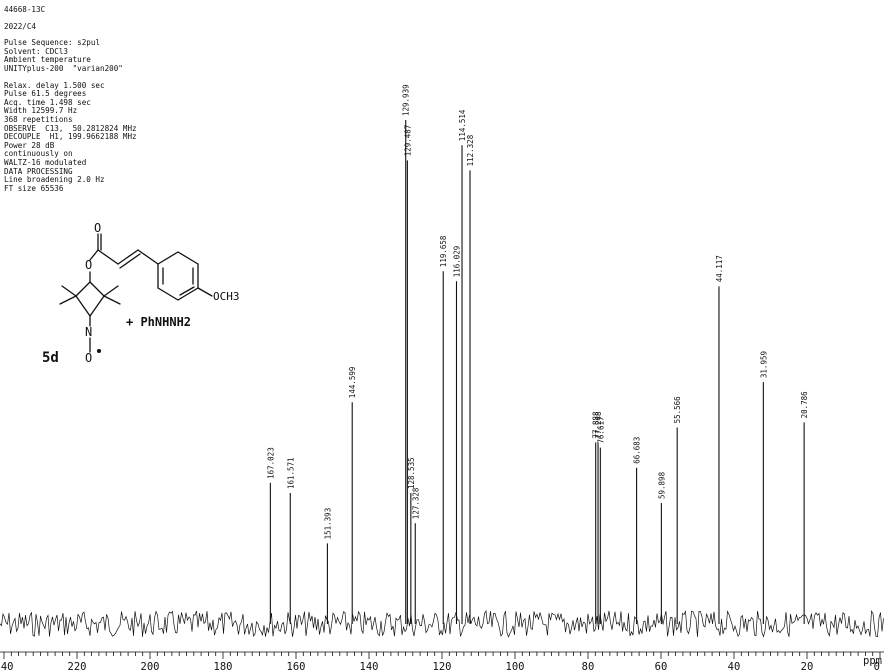 The image size is (884, 672). I want to click on peak-label: 55.566, so click(677, 410).